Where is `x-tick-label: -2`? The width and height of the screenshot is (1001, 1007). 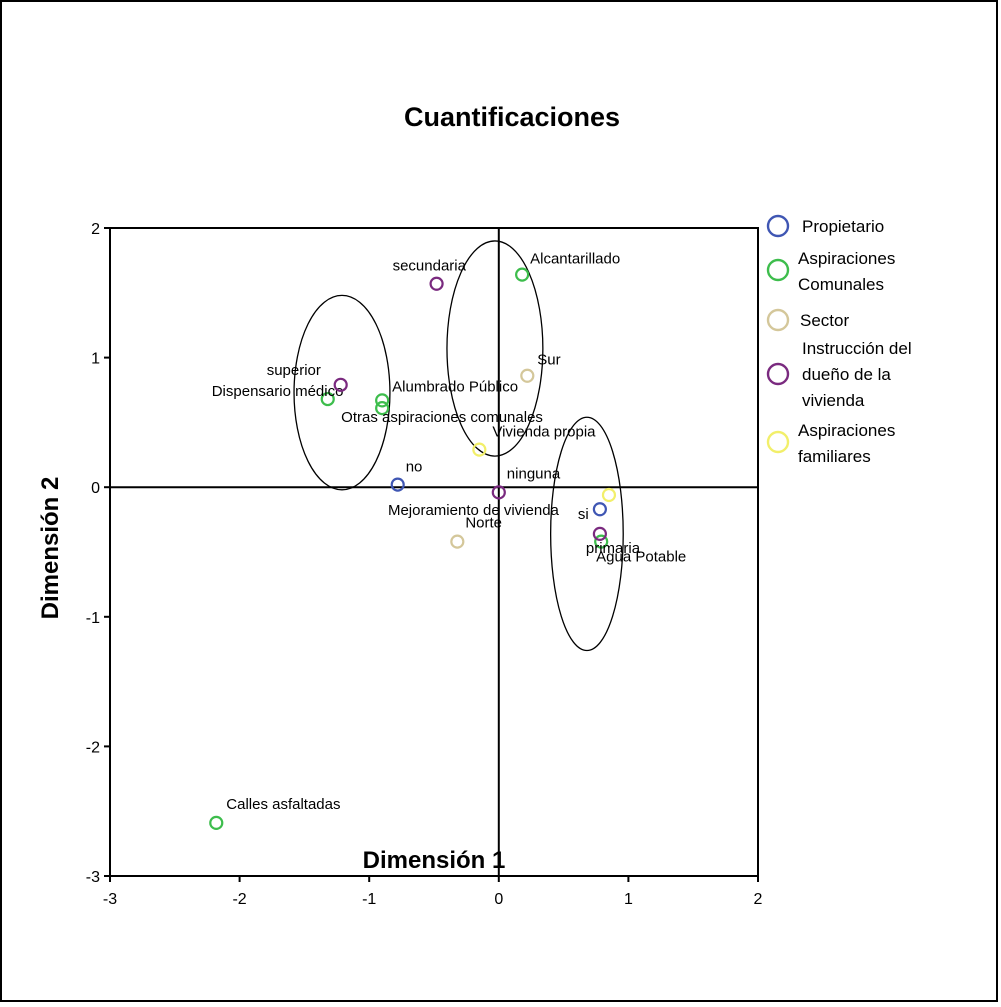 x-tick-label: -2 is located at coordinates (239, 899).